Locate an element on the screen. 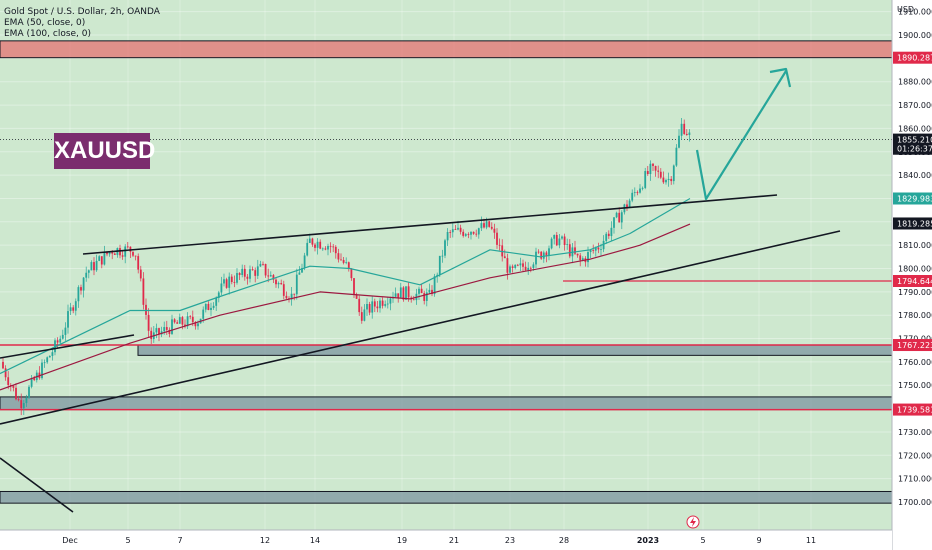  price-label: 1819.285 is located at coordinates (914, 223).